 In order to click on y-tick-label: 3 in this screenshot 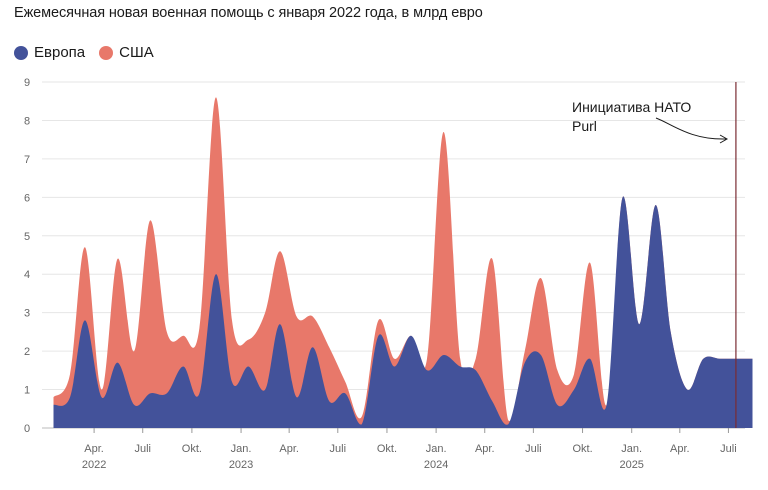, I will do `click(27, 314)`.